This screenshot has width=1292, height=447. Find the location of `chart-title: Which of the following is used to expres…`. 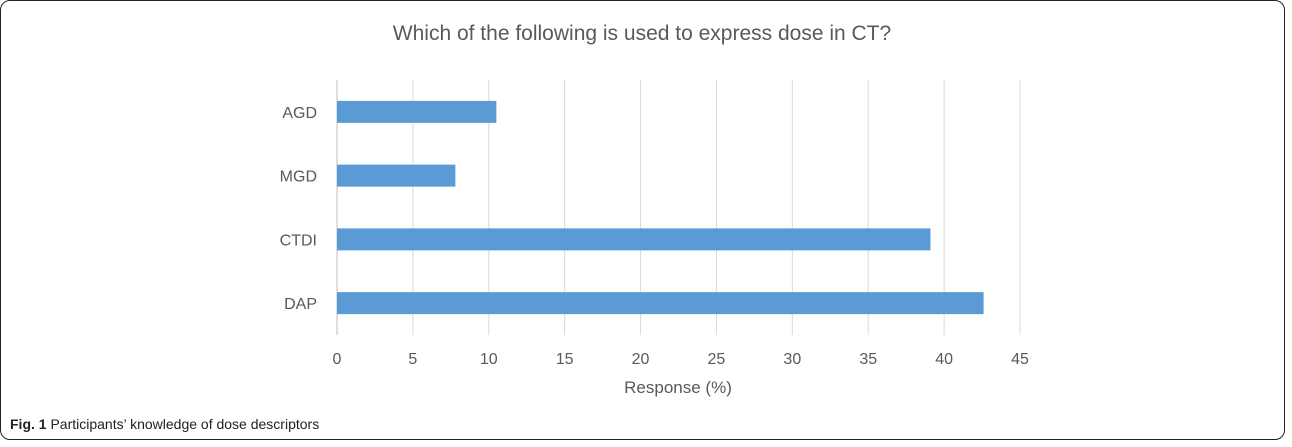

chart-title: Which of the following is used to expres… is located at coordinates (642, 33).